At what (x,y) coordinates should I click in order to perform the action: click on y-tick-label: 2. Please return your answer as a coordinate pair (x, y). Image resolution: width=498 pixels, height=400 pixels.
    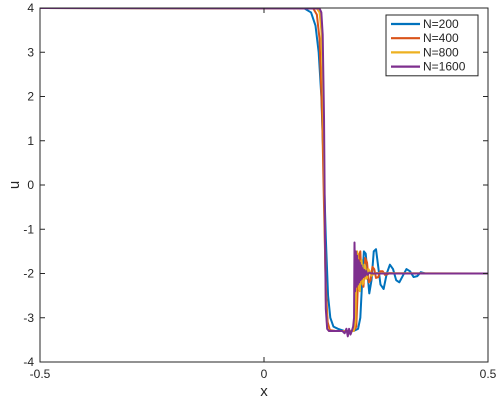
    Looking at the image, I should click on (30, 97).